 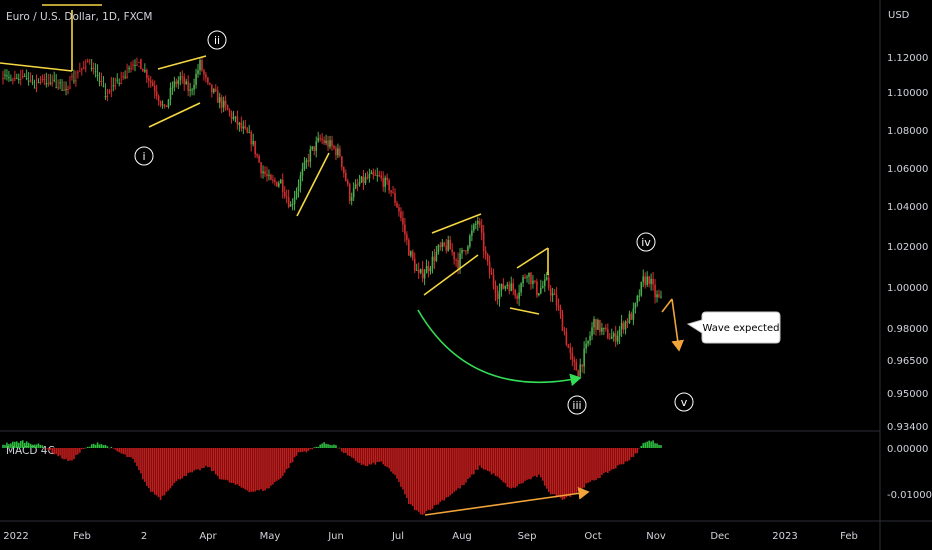 What do you see at coordinates (217, 40) in the screenshot?
I see `wave-label-ii: ii` at bounding box center [217, 40].